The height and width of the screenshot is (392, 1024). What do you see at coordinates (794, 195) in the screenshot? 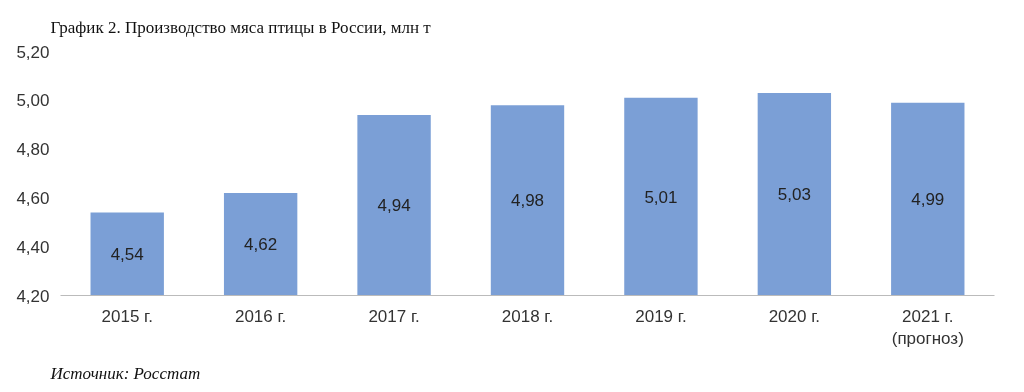
I see `data-label: 5,03` at bounding box center [794, 195].